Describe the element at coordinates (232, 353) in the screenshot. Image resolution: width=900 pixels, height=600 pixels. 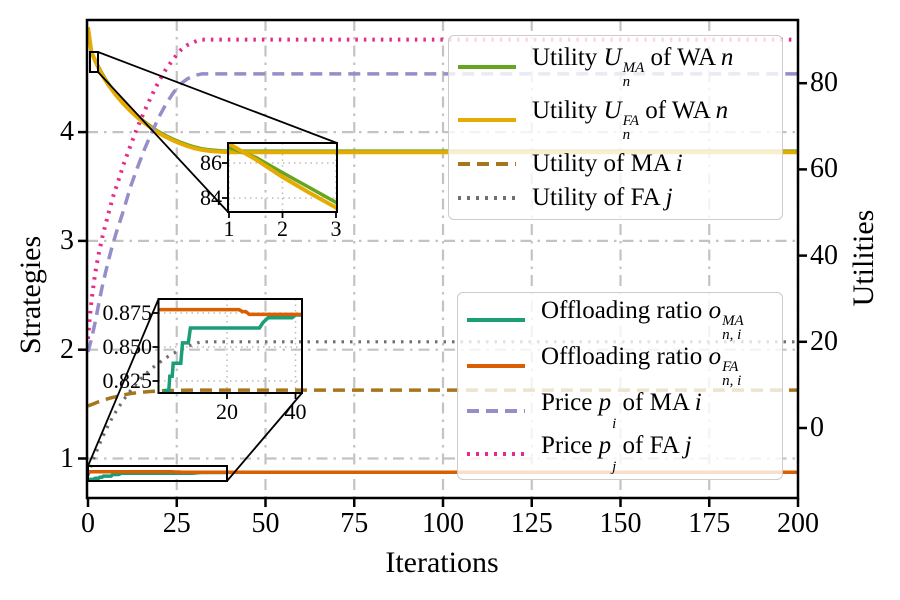
I see `inset-series-teal` at that location.